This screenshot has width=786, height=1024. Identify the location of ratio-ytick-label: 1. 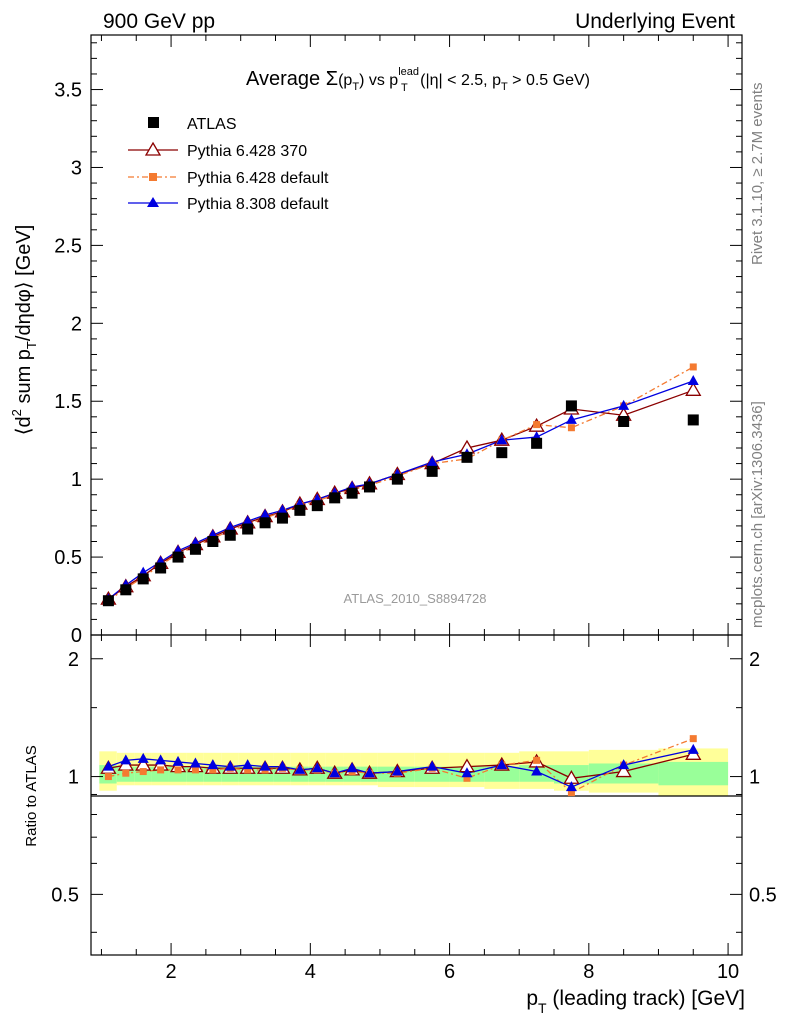
(73, 778).